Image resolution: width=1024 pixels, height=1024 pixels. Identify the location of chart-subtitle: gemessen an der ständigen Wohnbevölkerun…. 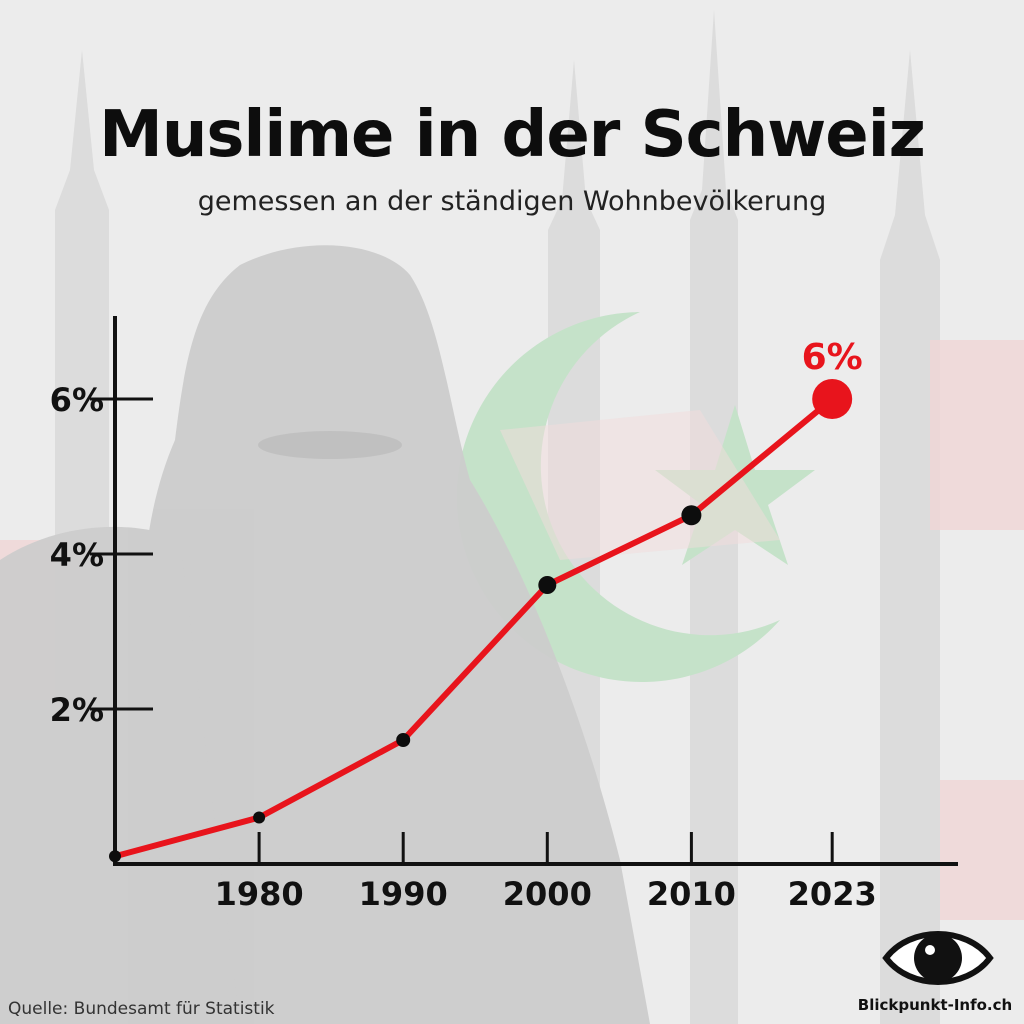
(512, 201).